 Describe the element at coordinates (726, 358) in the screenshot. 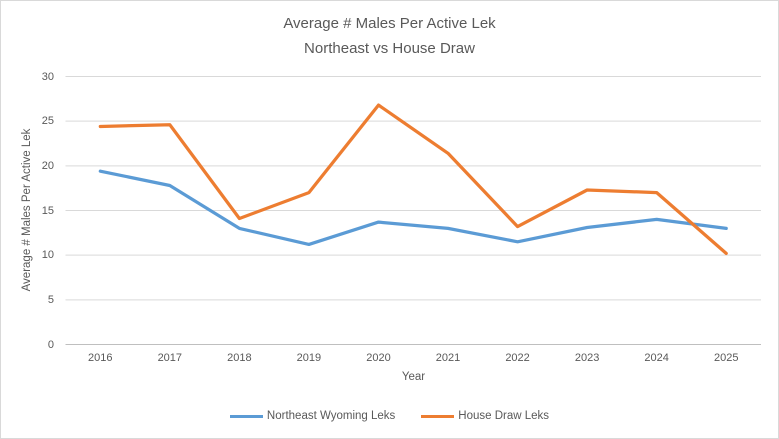

I see `x-tick-label: 2025` at that location.